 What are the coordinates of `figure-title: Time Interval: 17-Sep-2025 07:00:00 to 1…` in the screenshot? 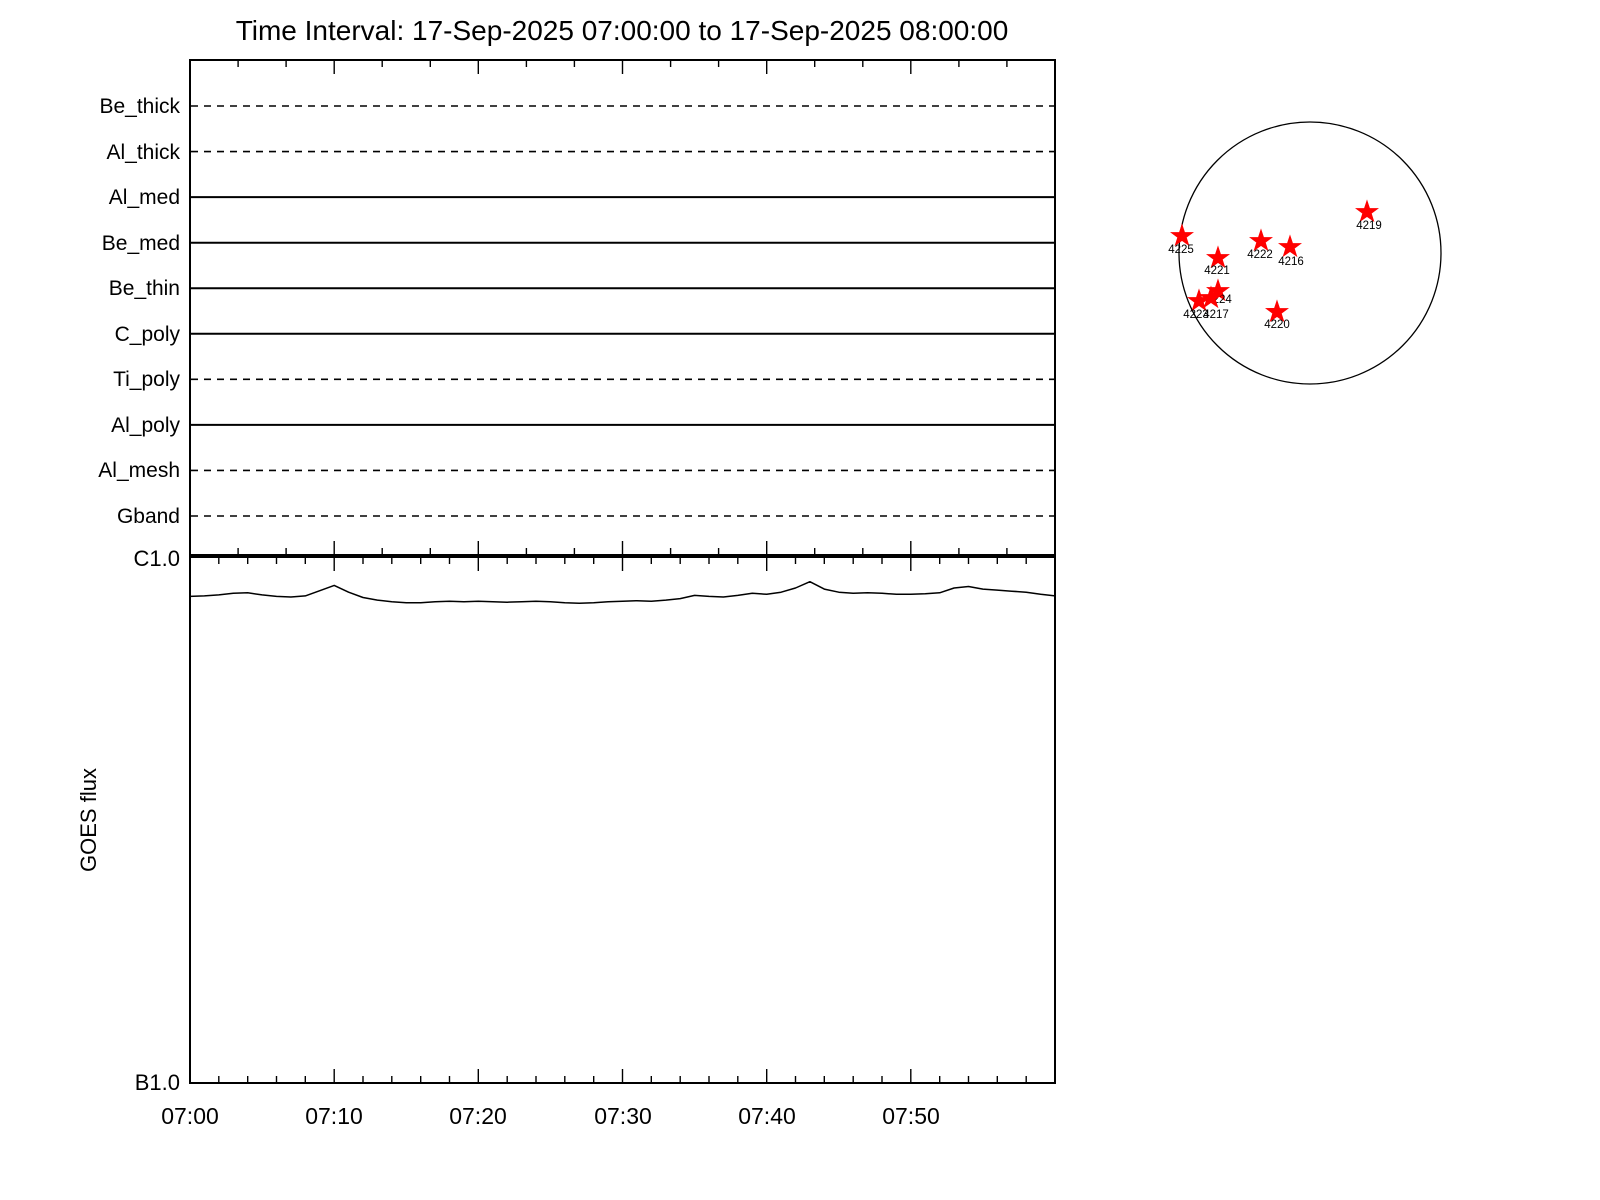 It's located at (622, 30).